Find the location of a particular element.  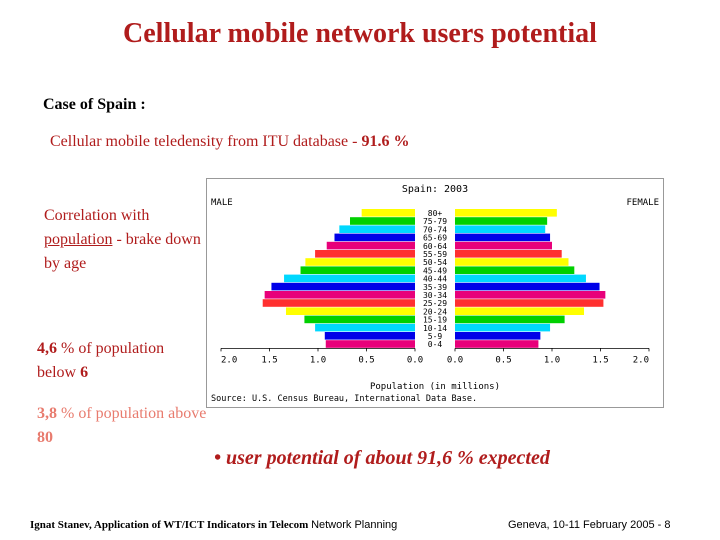

x-tick-label-0: 2.0 is located at coordinates (229, 360).